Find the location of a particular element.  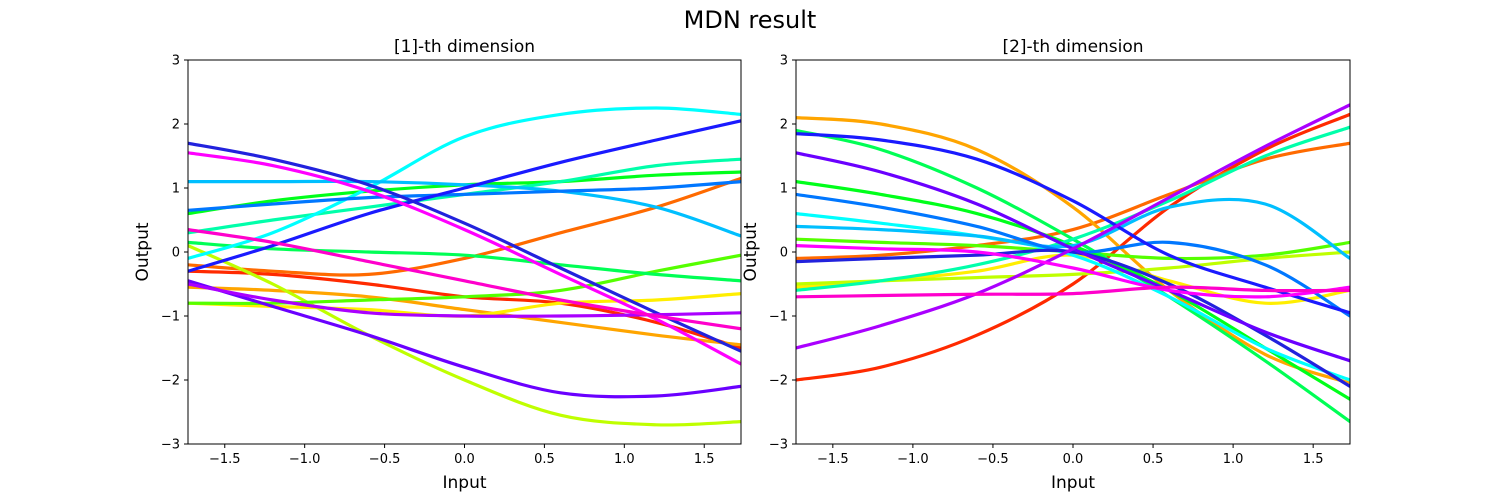

panel-title: [1]-th dimension is located at coordinates (464, 47).